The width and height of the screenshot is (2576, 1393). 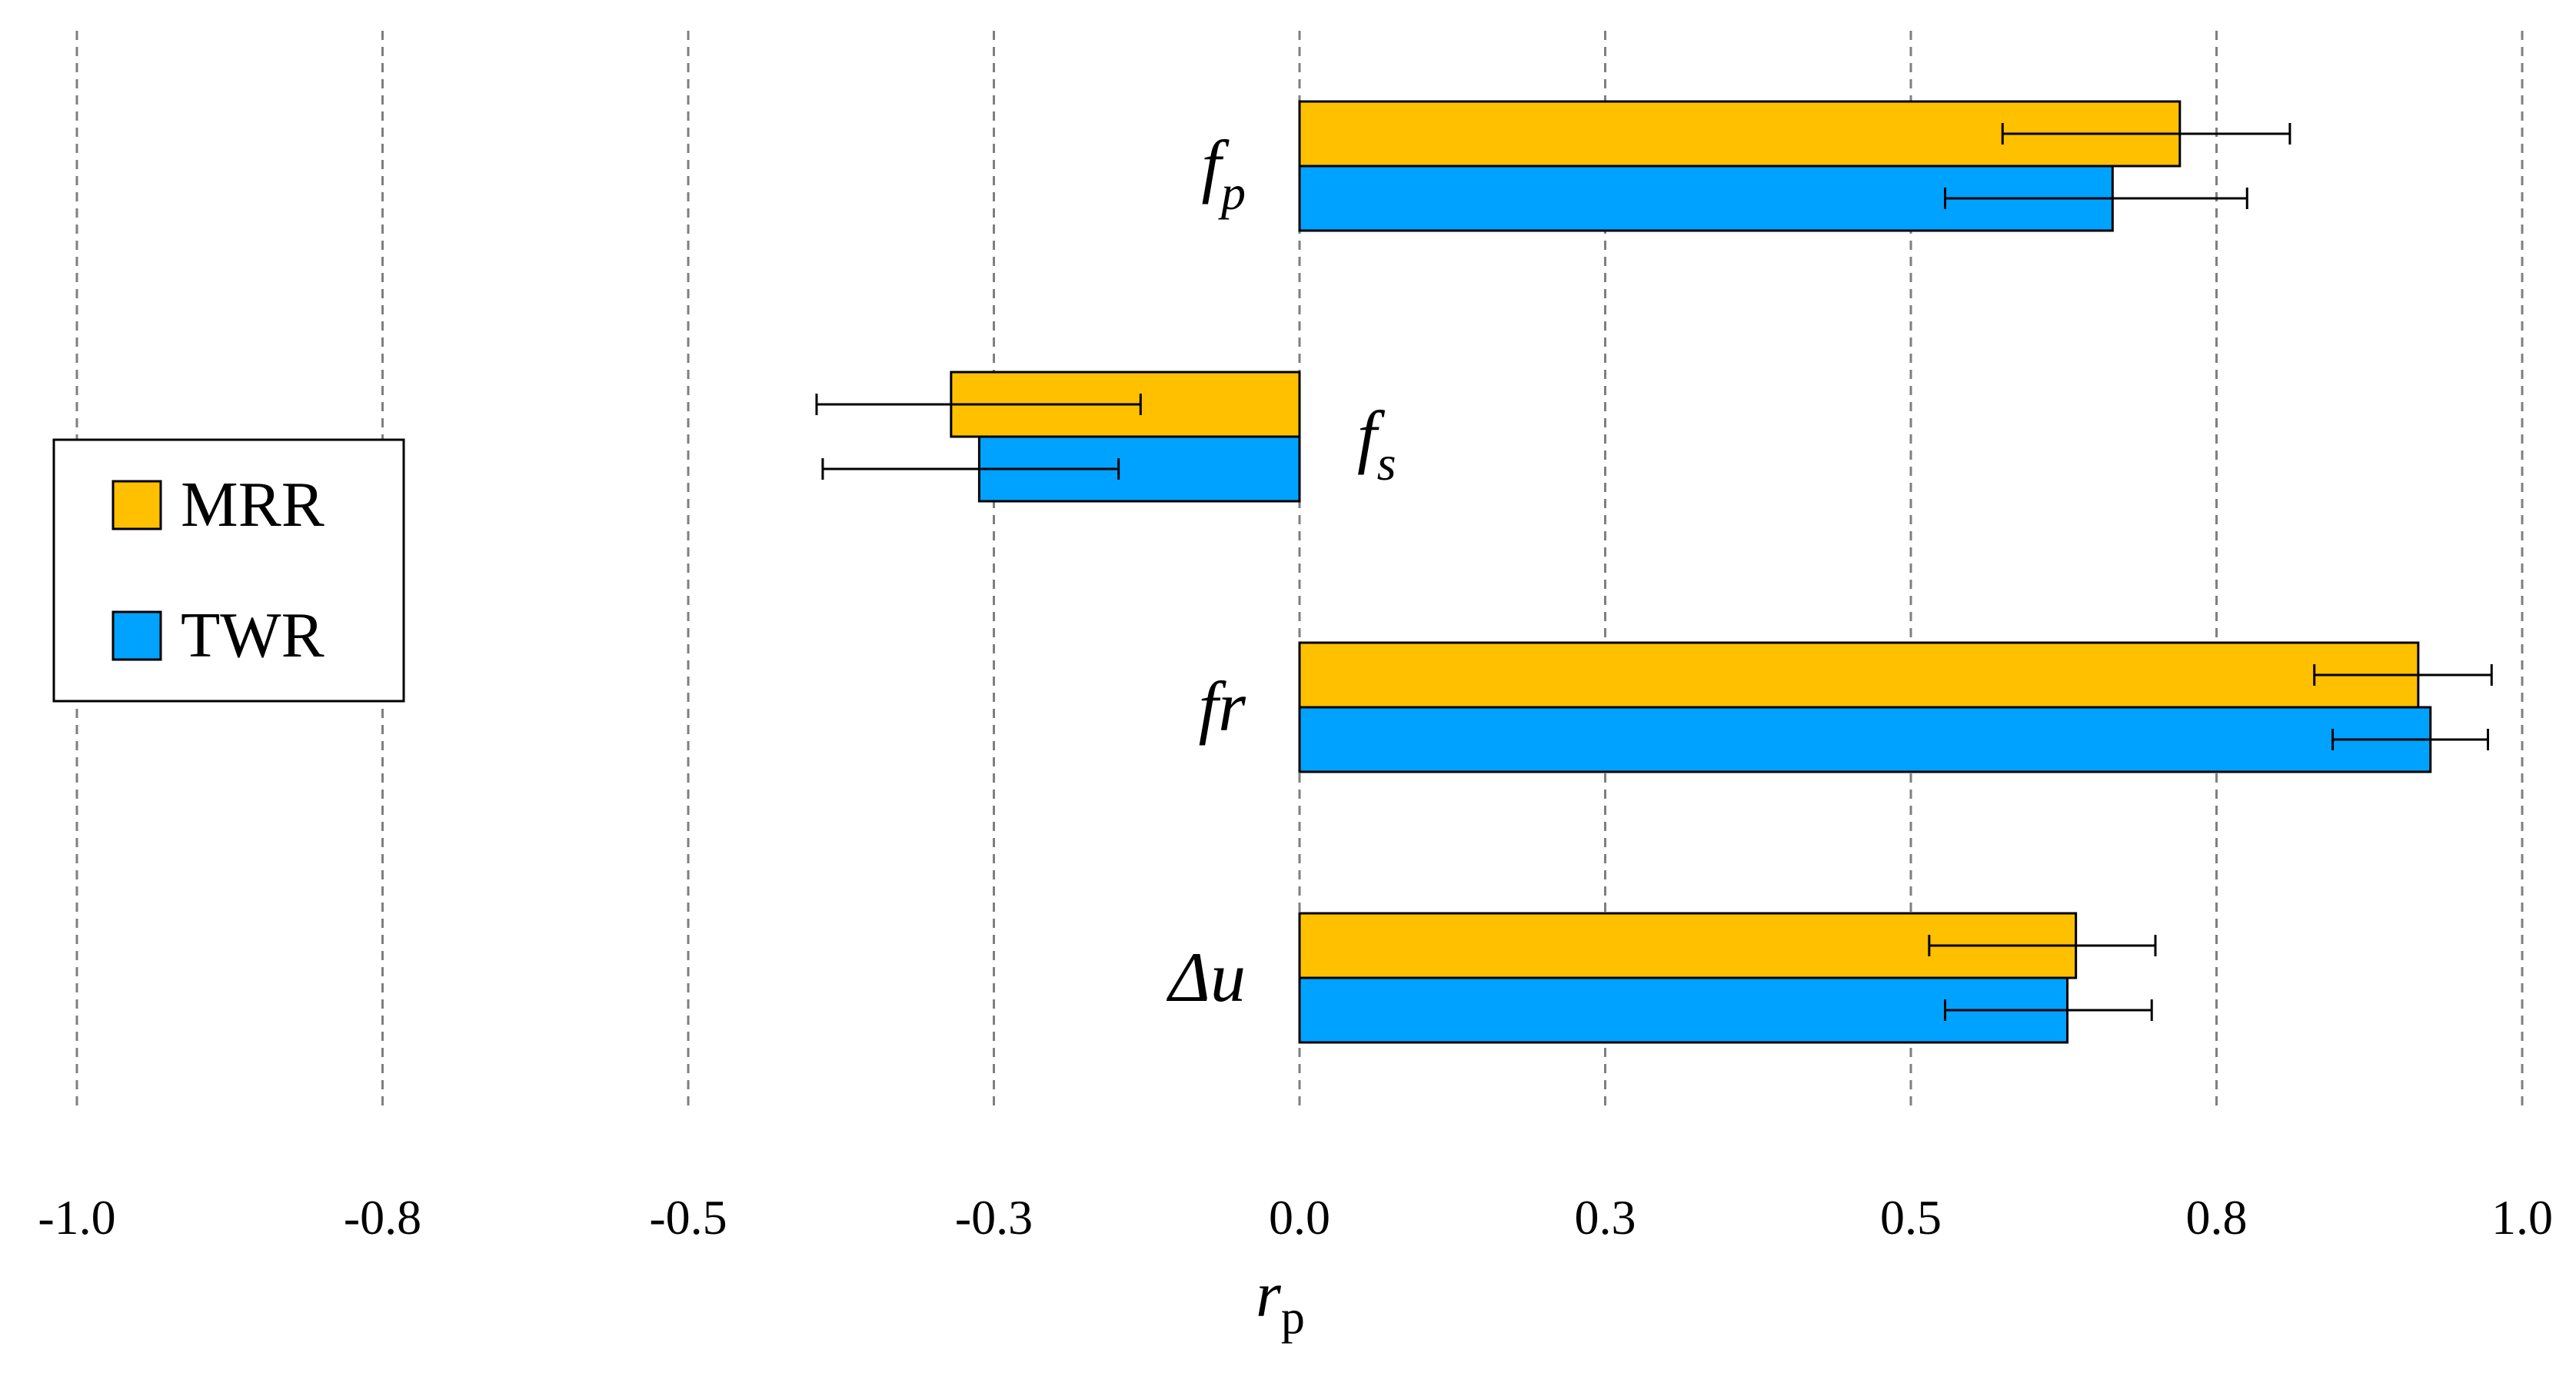 What do you see at coordinates (1293, 1318) in the screenshot?
I see `x-axis-title-sub: p` at bounding box center [1293, 1318].